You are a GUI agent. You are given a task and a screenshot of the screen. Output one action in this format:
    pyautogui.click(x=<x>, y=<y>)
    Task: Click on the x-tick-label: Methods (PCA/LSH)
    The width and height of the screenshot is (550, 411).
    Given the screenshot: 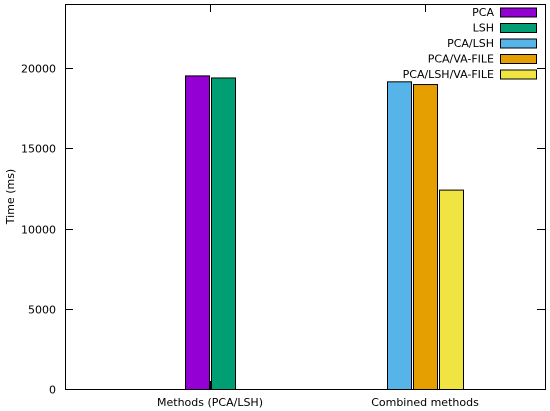 What is the action you would take?
    pyautogui.click(x=210, y=402)
    